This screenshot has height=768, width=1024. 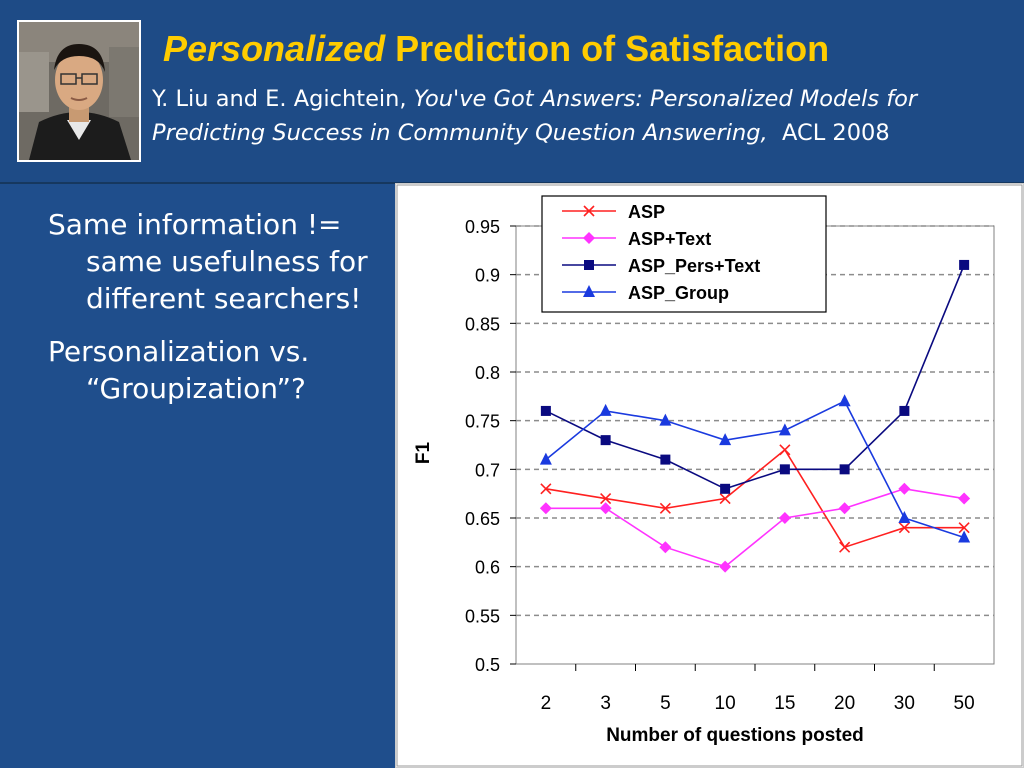 What do you see at coordinates (725, 703) in the screenshot?
I see `x-tick-label: 10` at bounding box center [725, 703].